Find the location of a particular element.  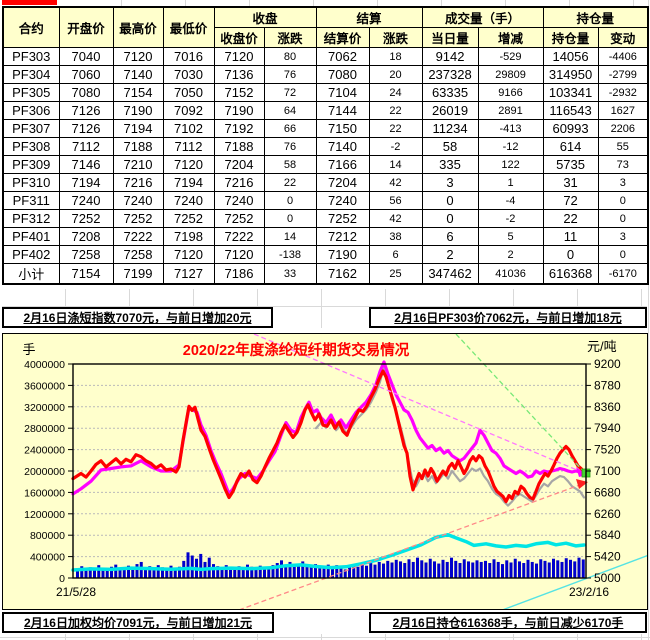

cell-PF311-oi_chg: 0 is located at coordinates (623, 200).